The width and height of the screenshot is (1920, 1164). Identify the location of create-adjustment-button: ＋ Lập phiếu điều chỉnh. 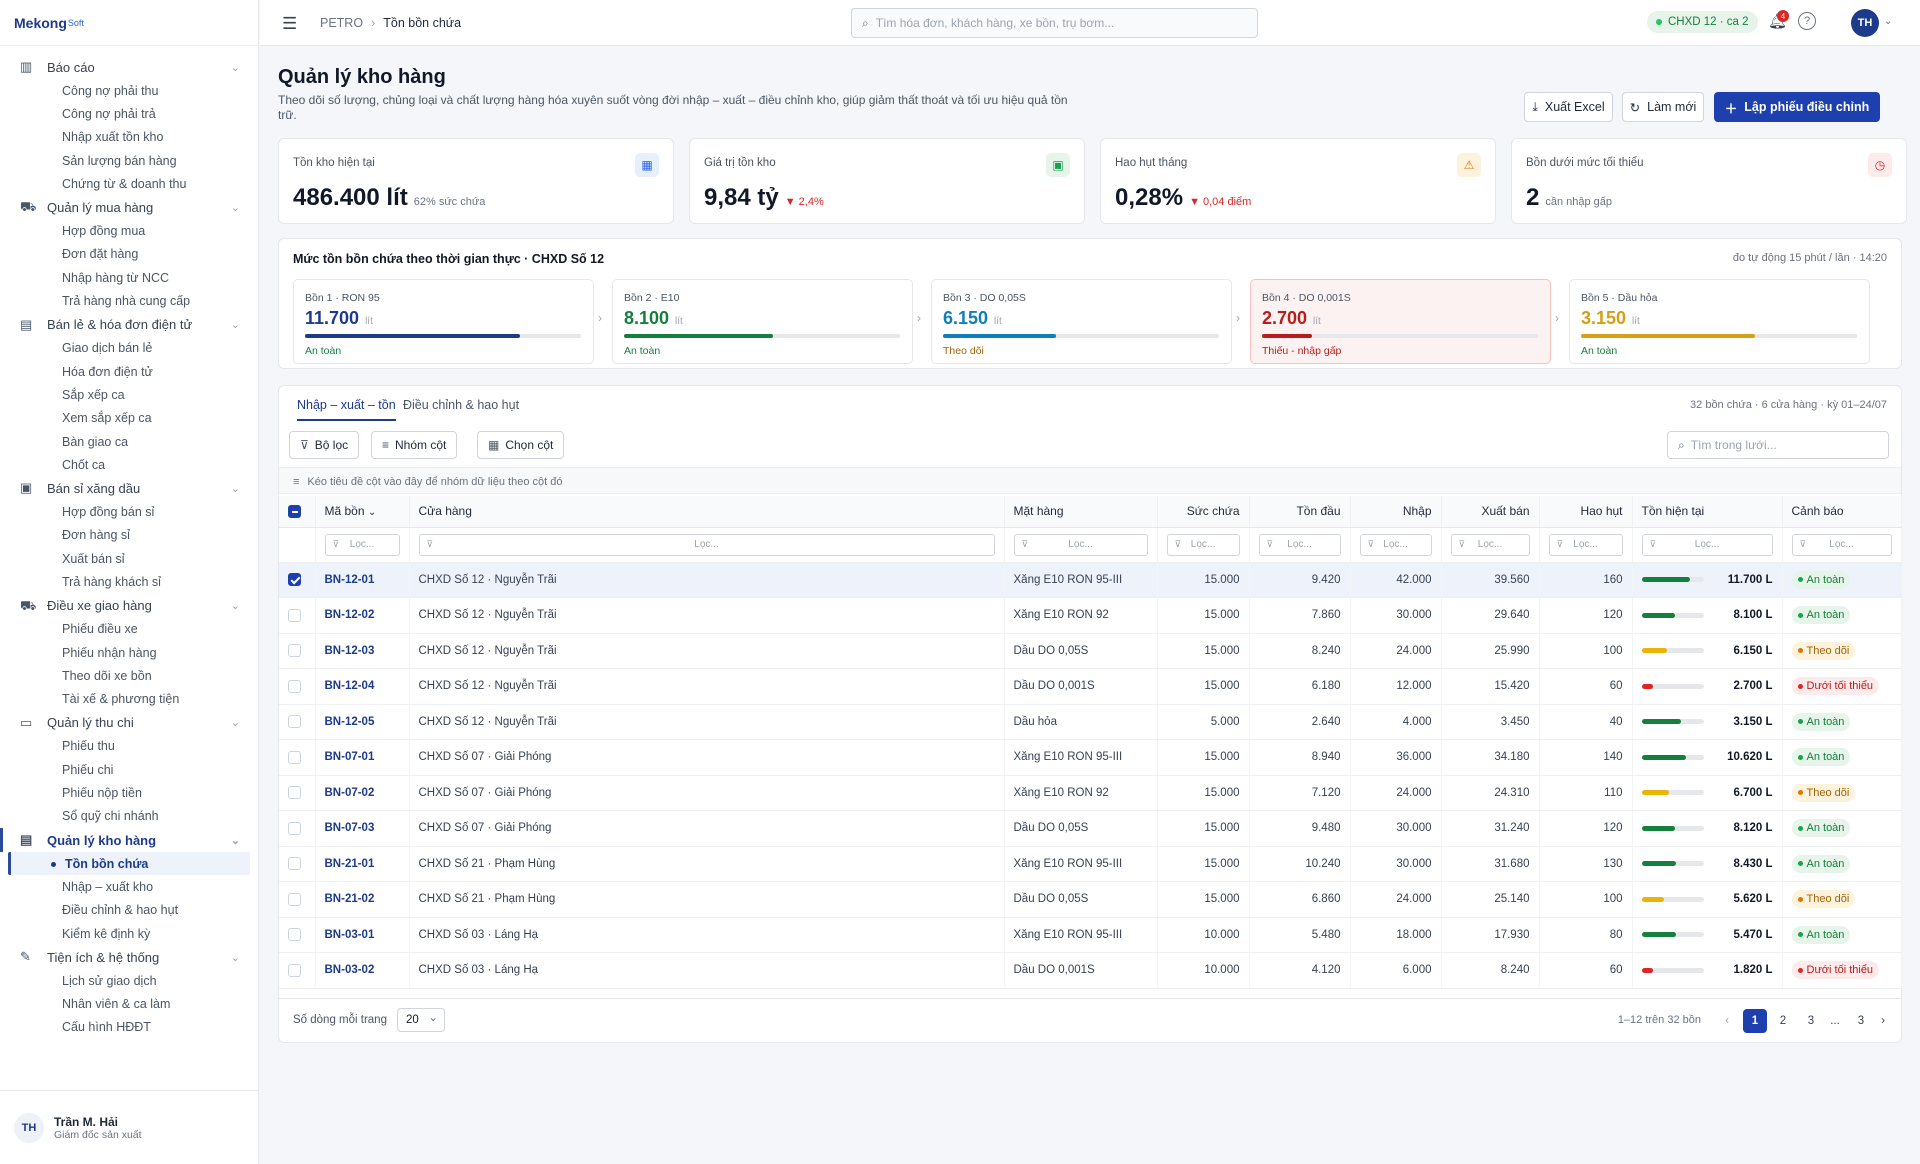
(1797, 107).